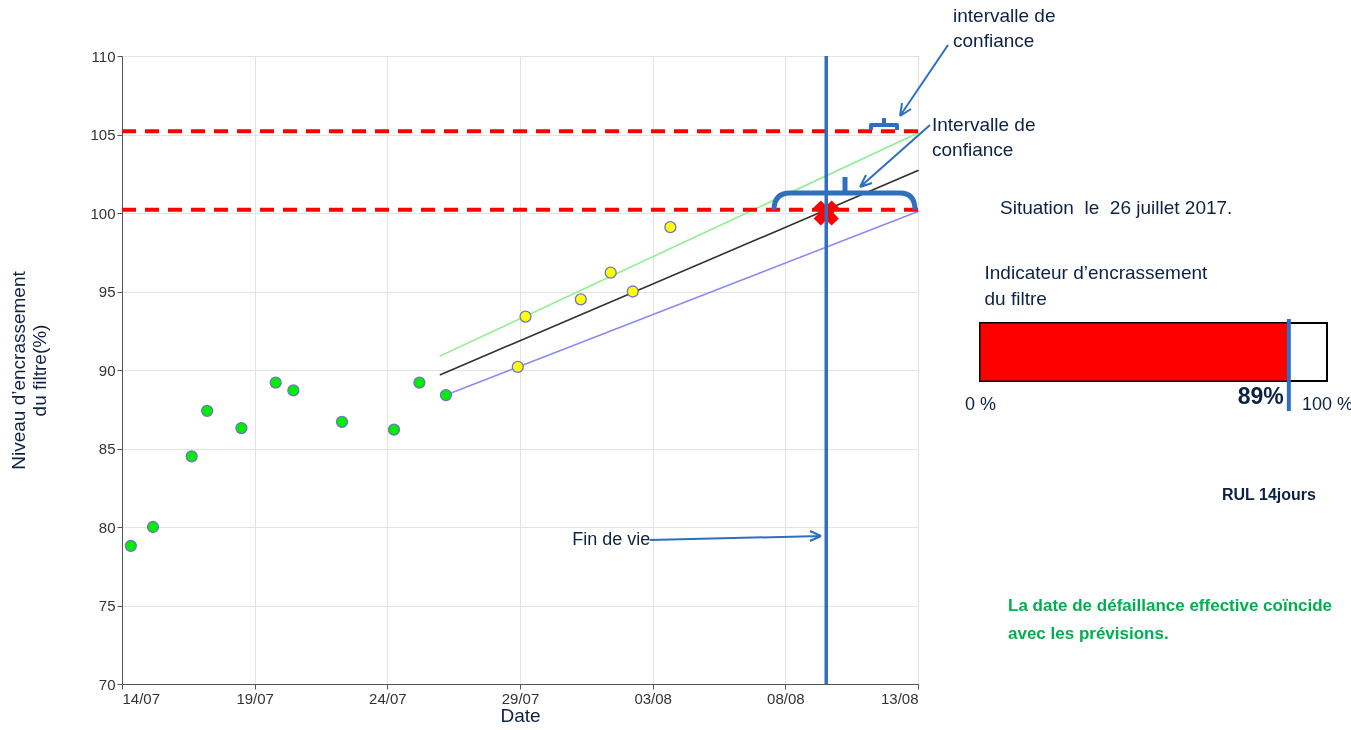 The width and height of the screenshot is (1351, 730). I want to click on text: La date de défaillance effective coïncide avec les prévisions., so click(1171, 620).